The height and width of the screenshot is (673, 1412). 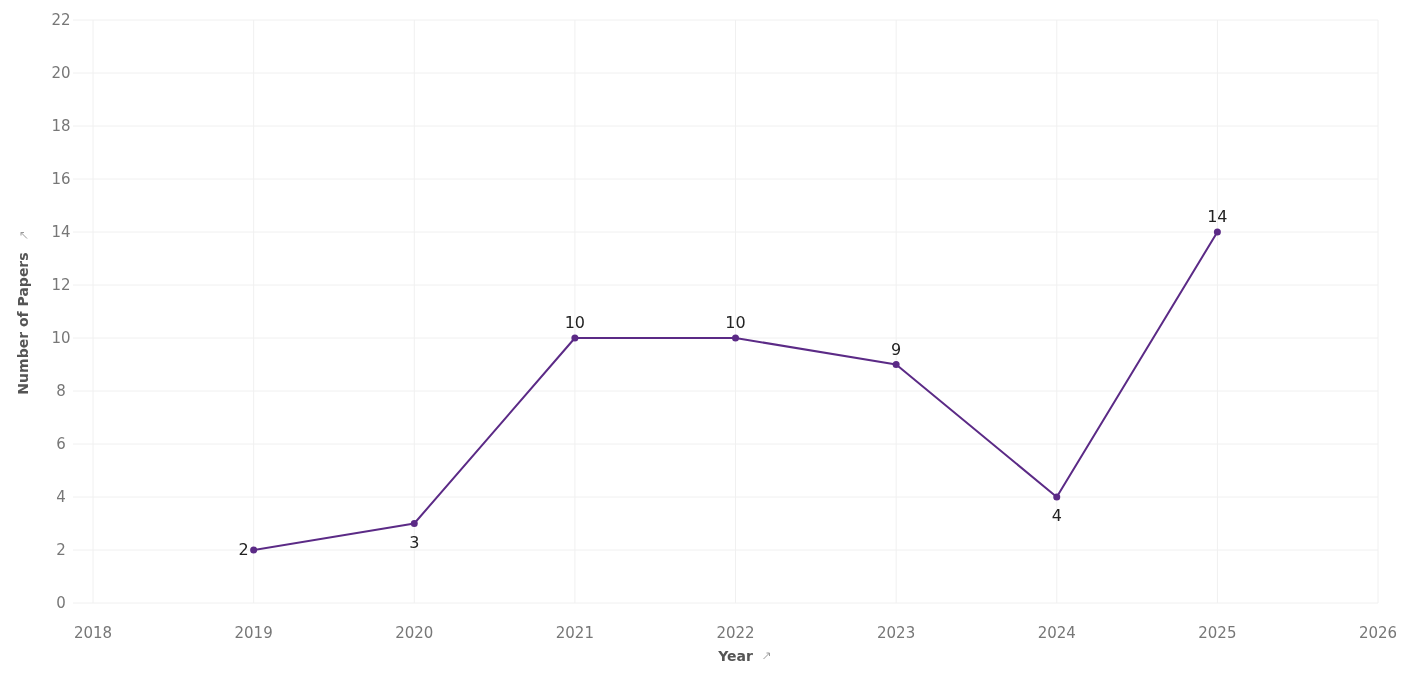 What do you see at coordinates (243, 549) in the screenshot?
I see `data-label: 2` at bounding box center [243, 549].